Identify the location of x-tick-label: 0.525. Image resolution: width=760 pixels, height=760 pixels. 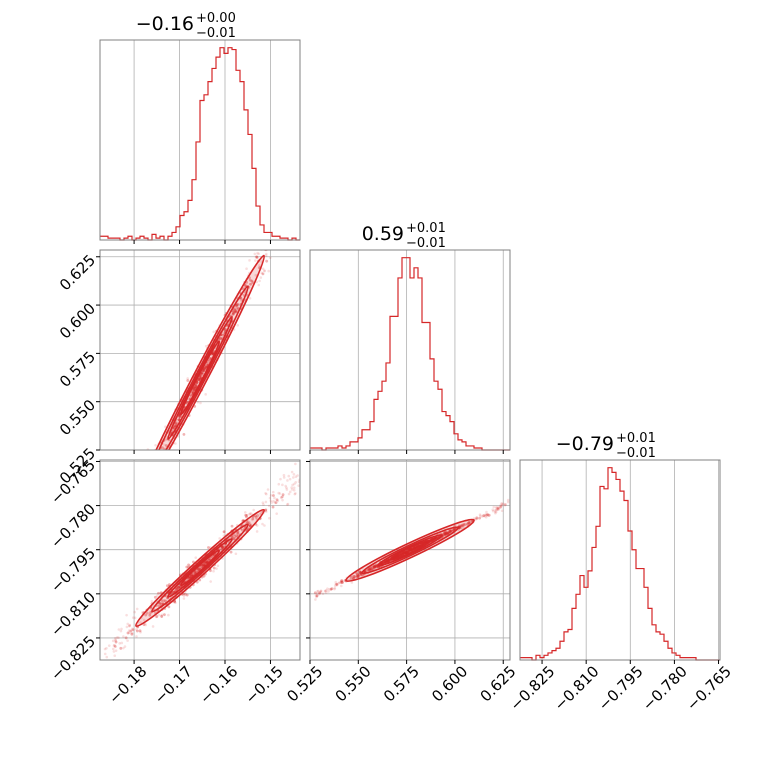
(304, 683).